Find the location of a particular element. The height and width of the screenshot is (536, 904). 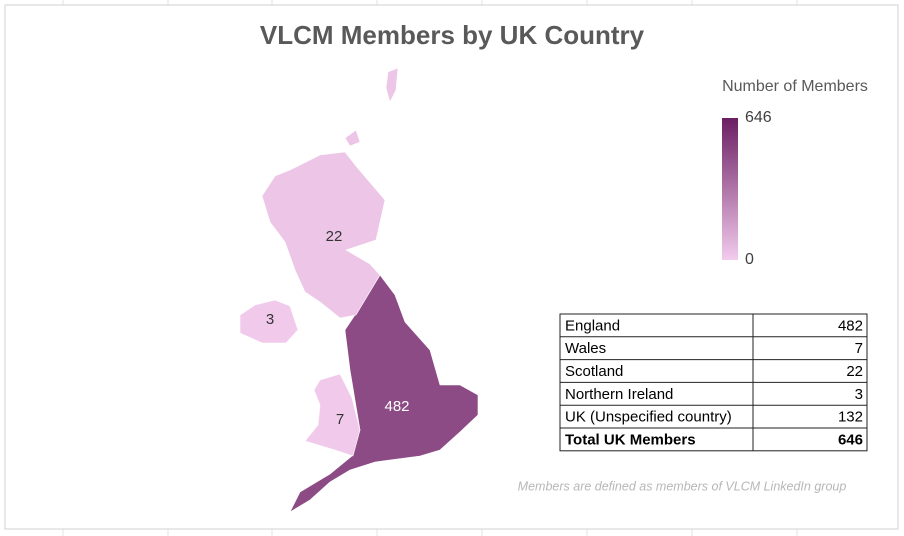

table-cell: 7 is located at coordinates (859, 348).